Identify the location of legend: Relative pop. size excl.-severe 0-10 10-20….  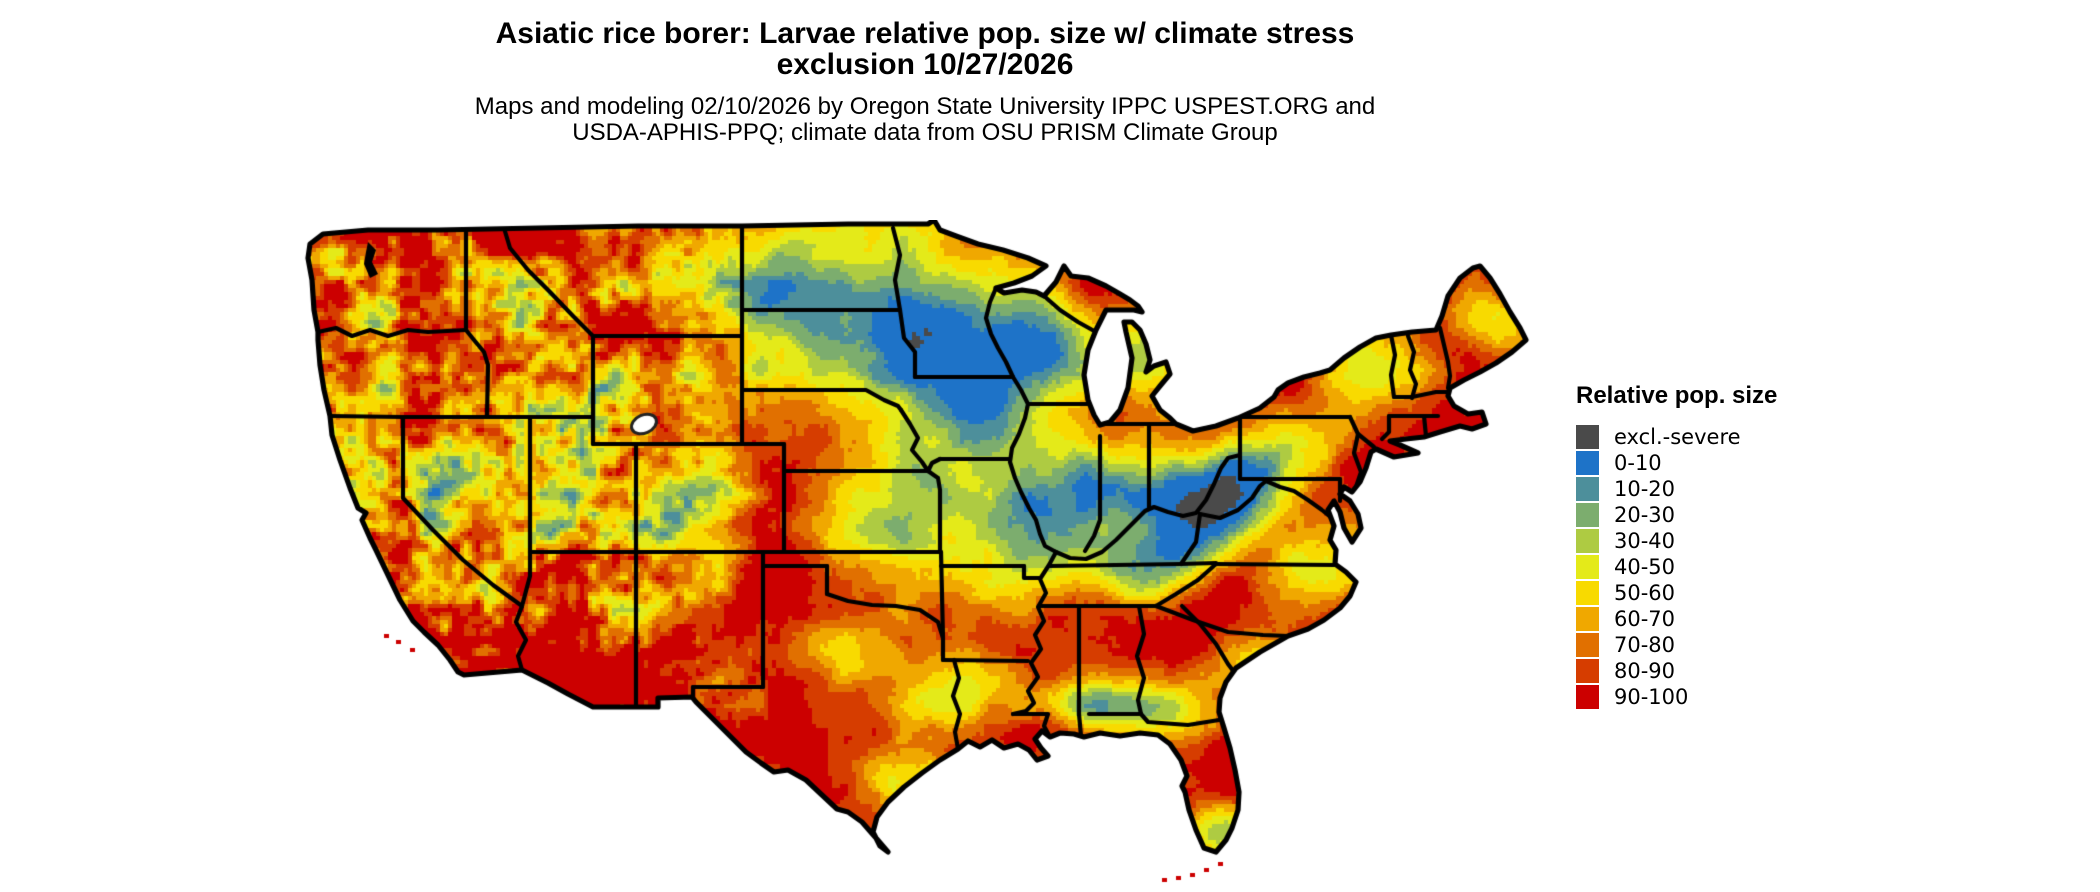
(1726, 546).